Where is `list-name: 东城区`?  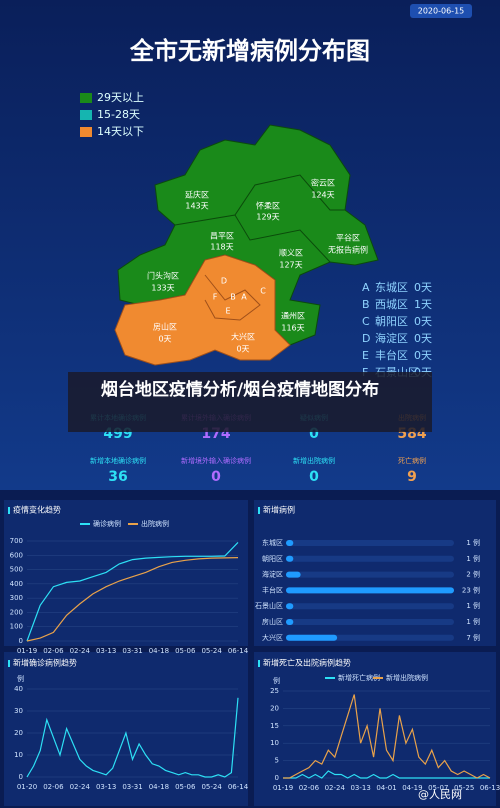 list-name: 东城区 is located at coordinates (391, 287).